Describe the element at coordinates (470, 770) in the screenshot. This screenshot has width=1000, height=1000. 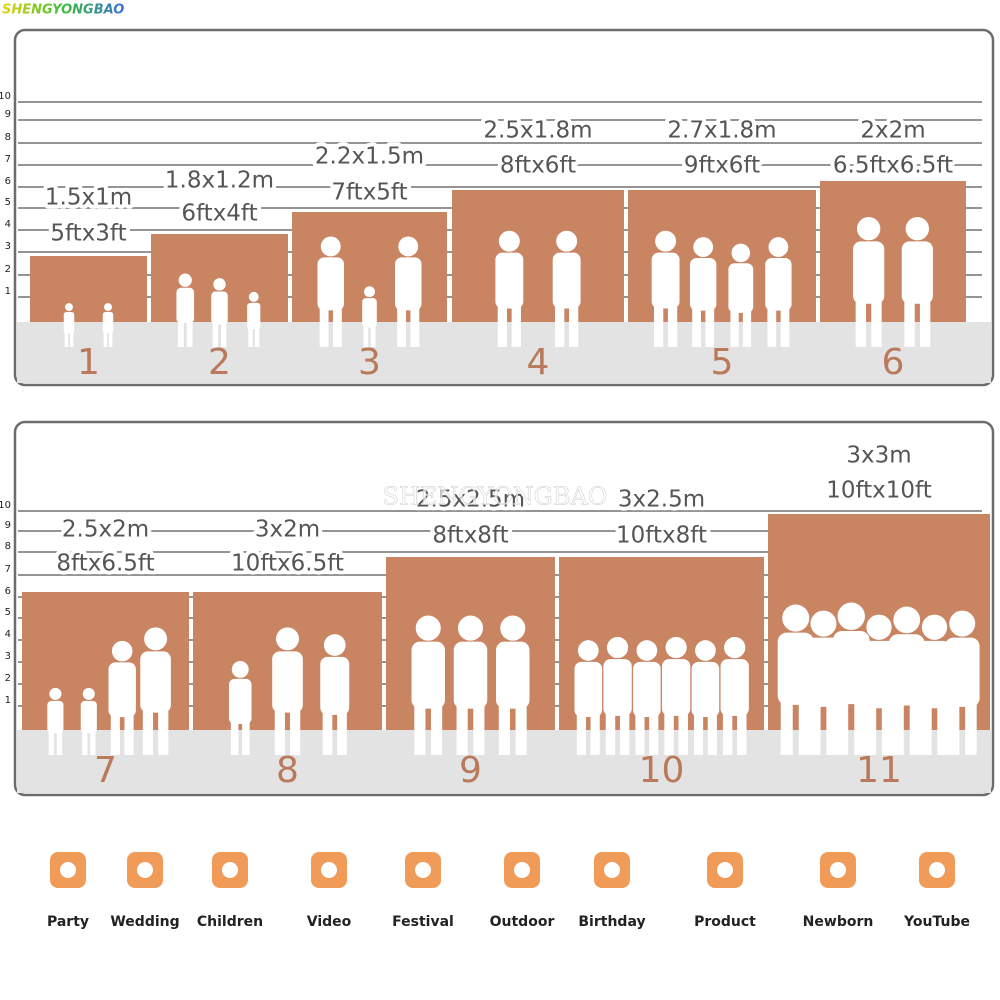
I see `item-number: 9` at that location.